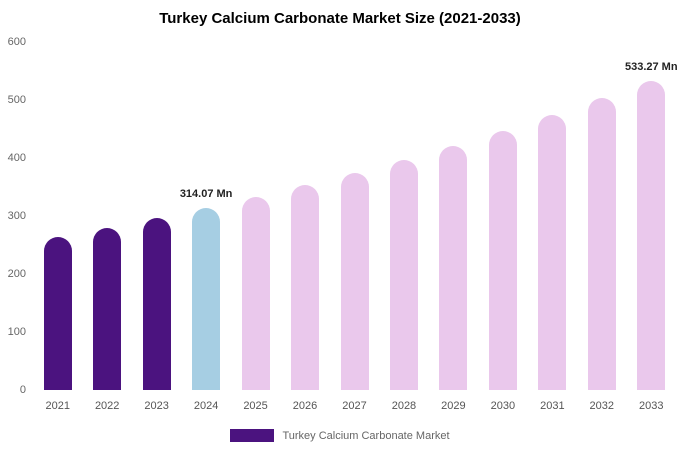 This screenshot has height=450, width=680. What do you see at coordinates (503, 406) in the screenshot?
I see `x-axis-label-2030: 2030` at bounding box center [503, 406].